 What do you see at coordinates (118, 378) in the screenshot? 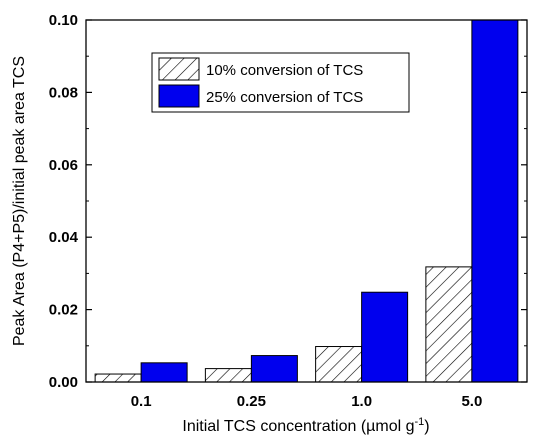
I see `bar-10pct-0.1` at bounding box center [118, 378].